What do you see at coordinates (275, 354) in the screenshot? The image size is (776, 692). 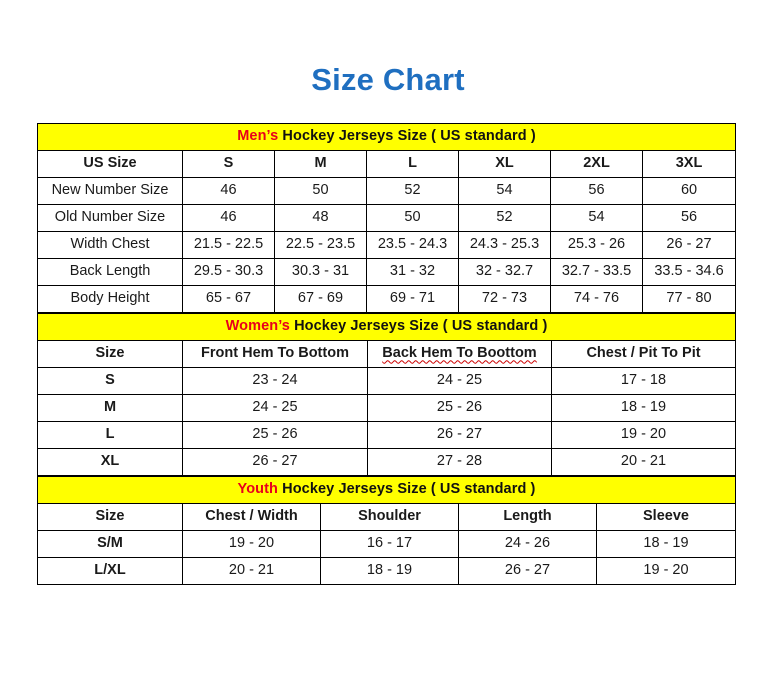 I see `womens-col-front-hem-to-bottom: Front Hem To Bottom` at bounding box center [275, 354].